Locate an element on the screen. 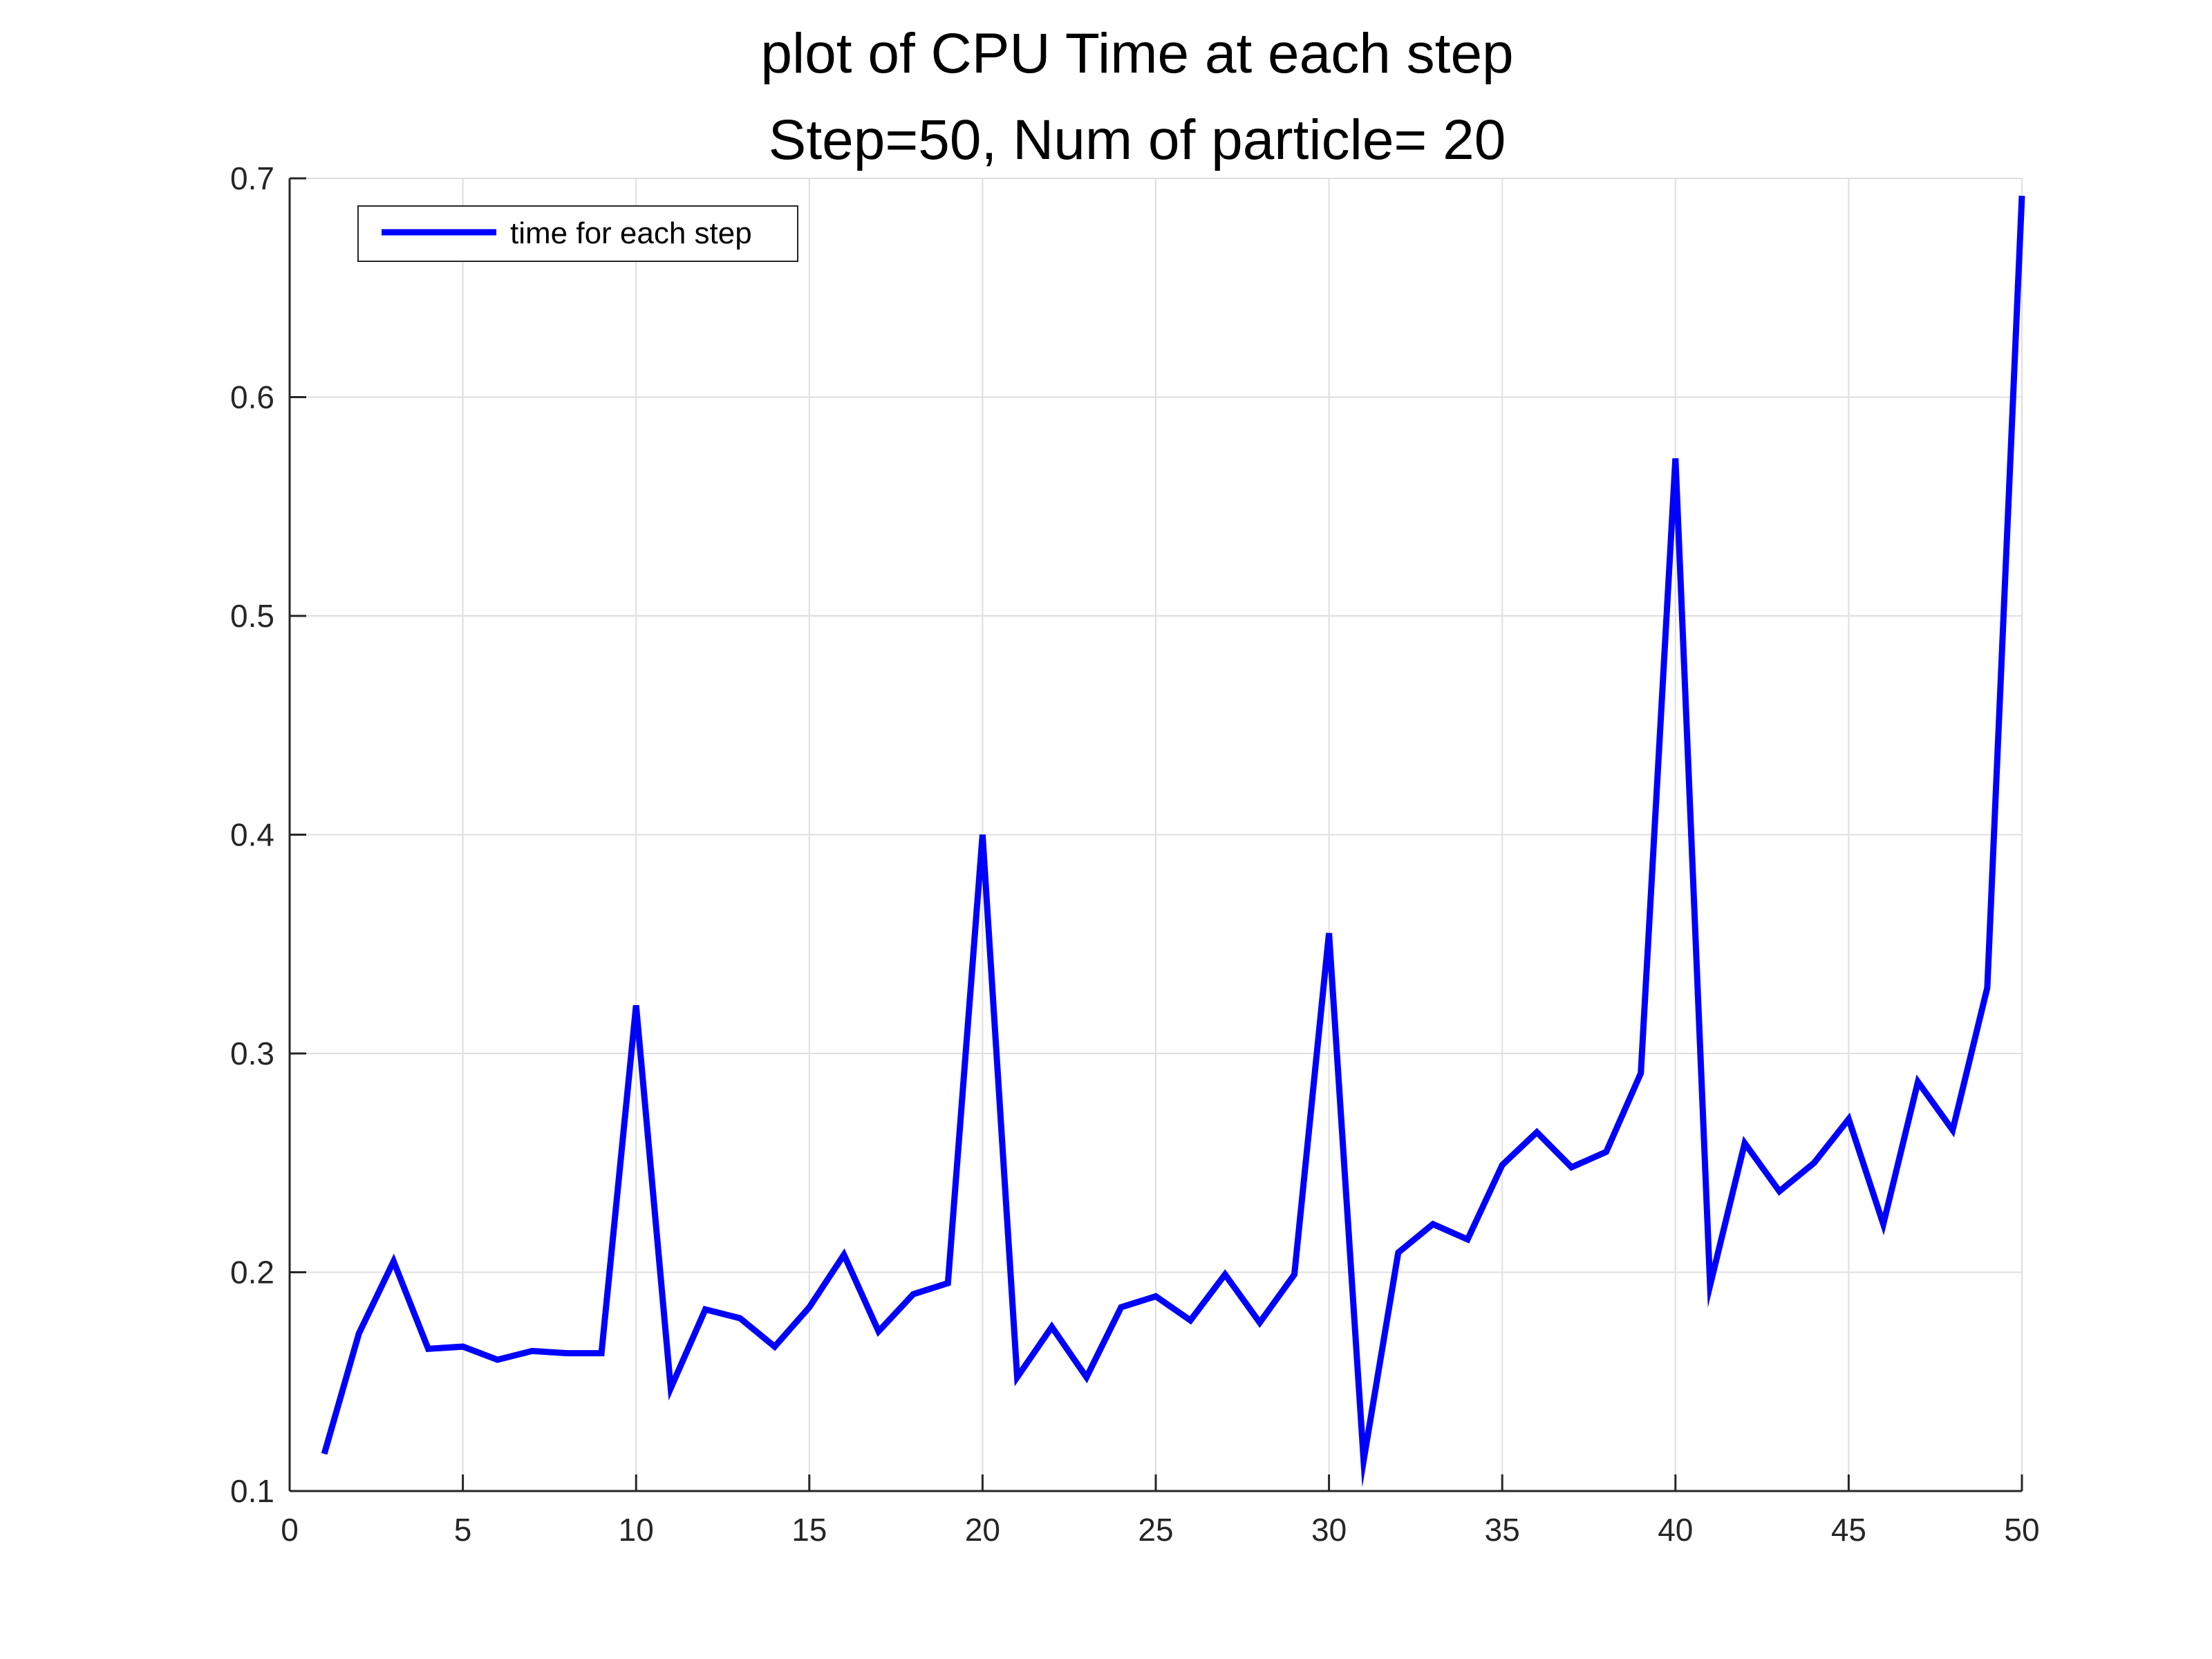 Image resolution: width=2212 pixels, height=1659 pixels. x-tick-label: 40 is located at coordinates (1675, 1530).